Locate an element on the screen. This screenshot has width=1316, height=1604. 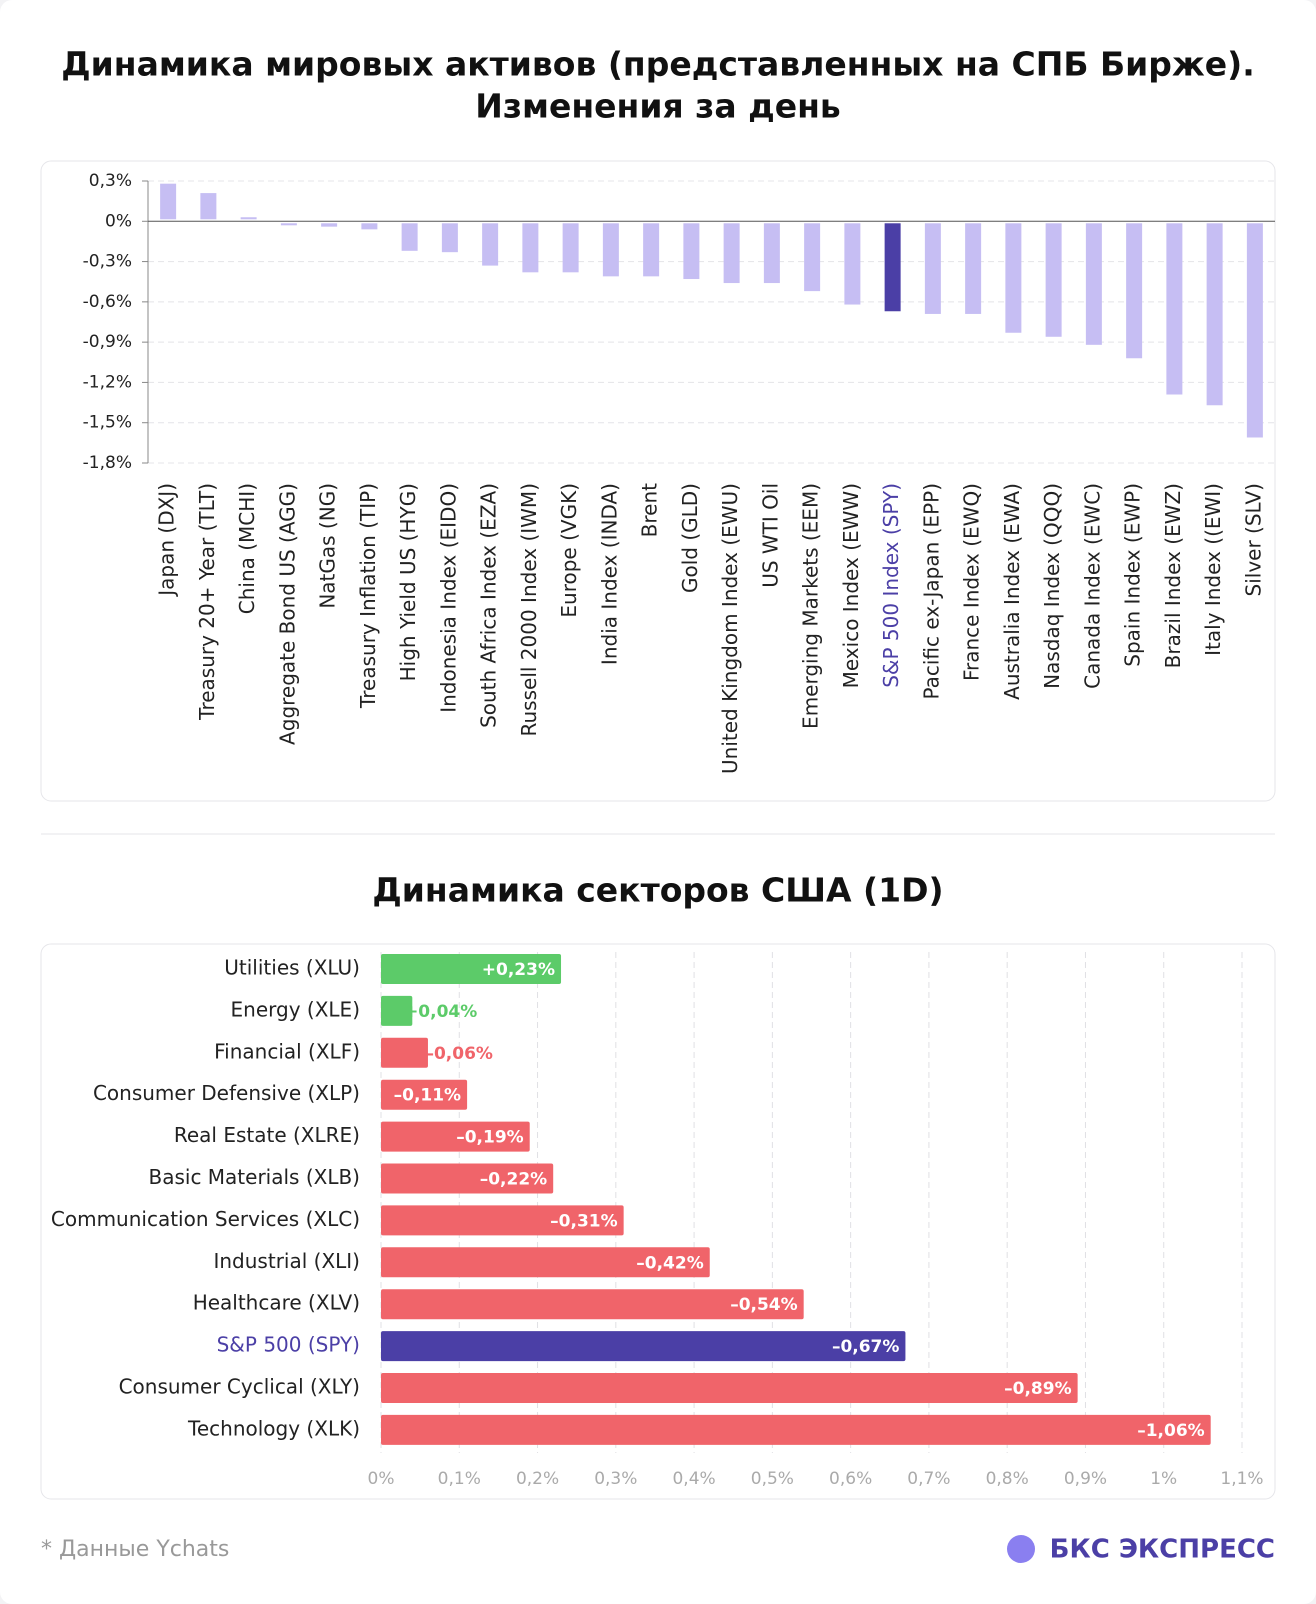
x-tick-label: 0% is located at coordinates (381, 1479).